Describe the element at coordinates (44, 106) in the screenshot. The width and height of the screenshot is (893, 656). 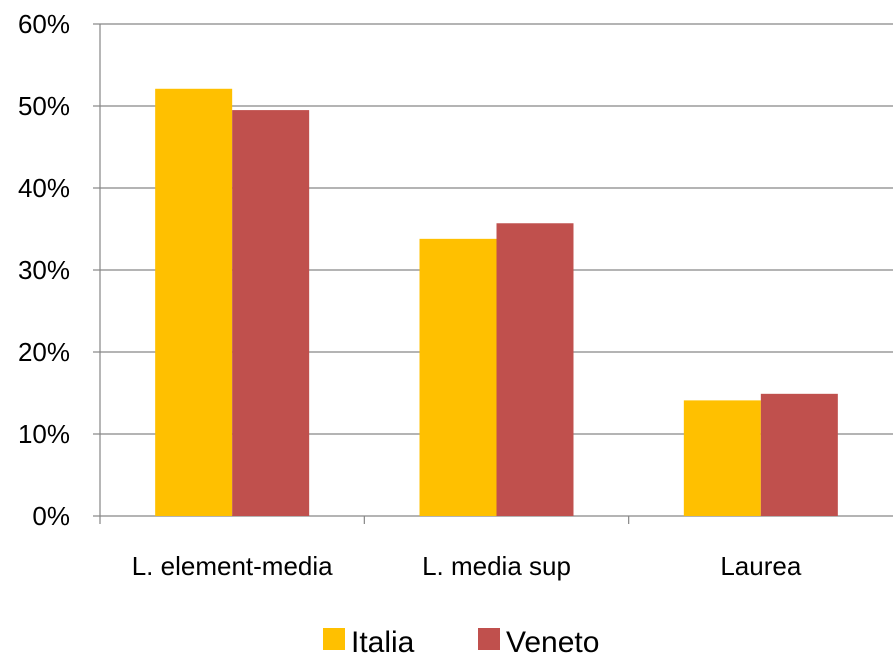
I see `y-tick-label: 50%` at that location.